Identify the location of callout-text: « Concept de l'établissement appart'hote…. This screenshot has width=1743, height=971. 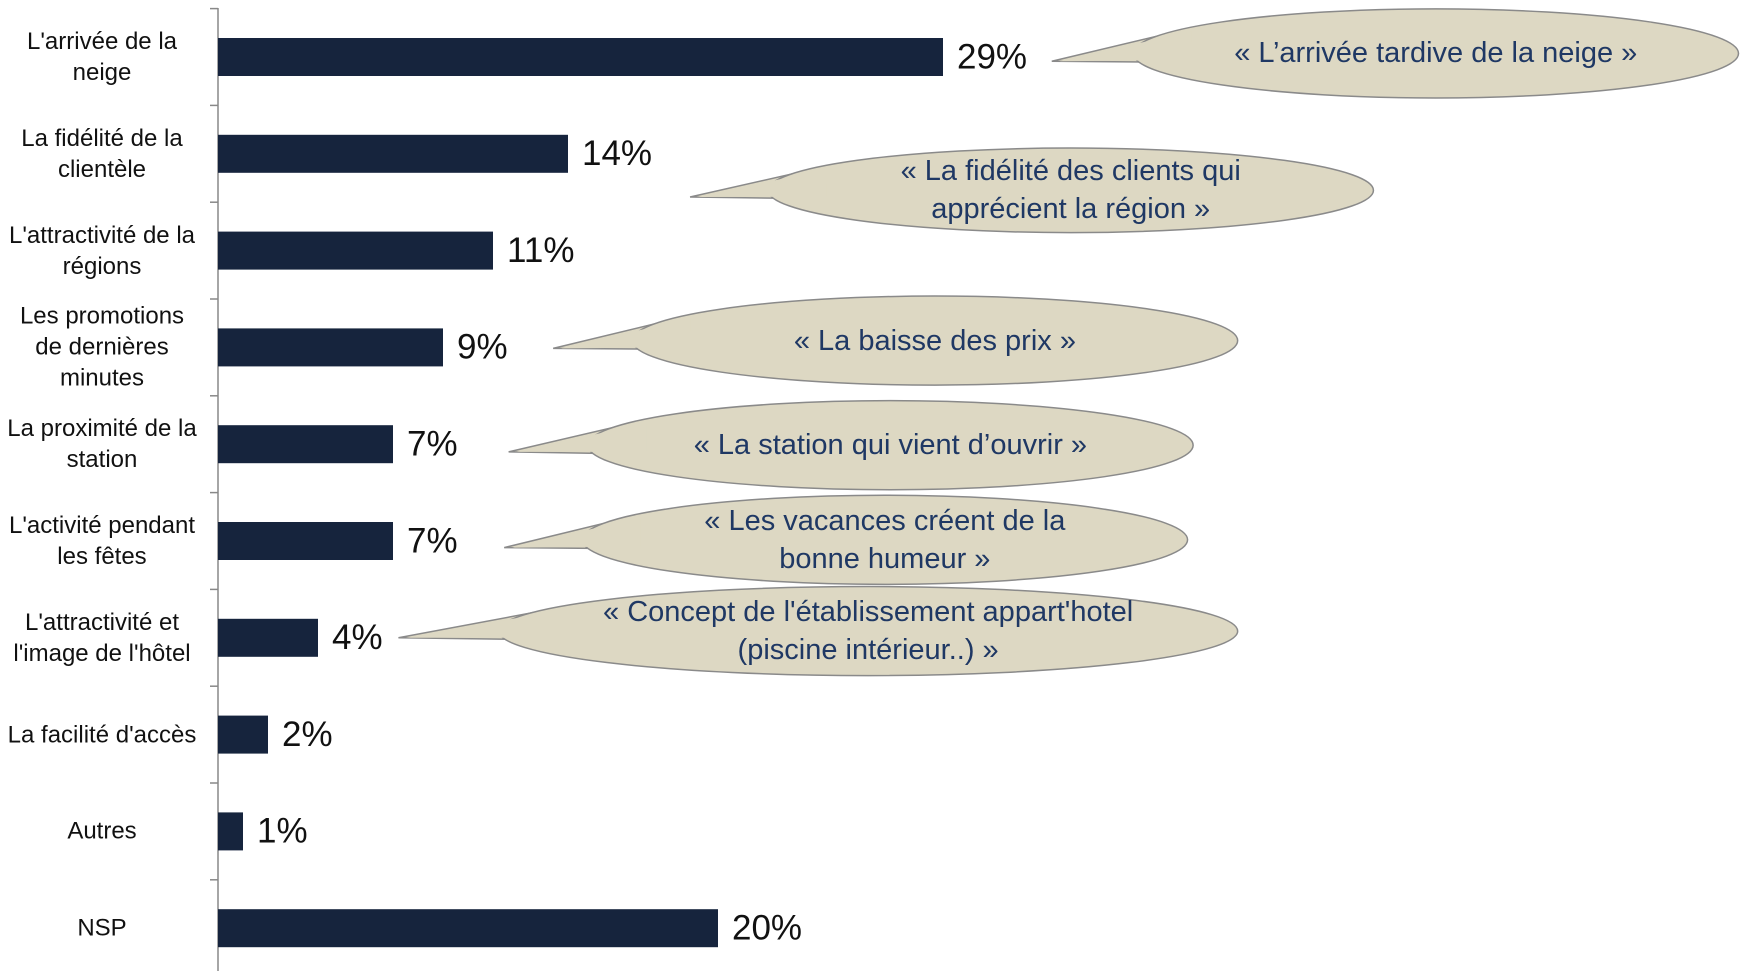
(868, 631).